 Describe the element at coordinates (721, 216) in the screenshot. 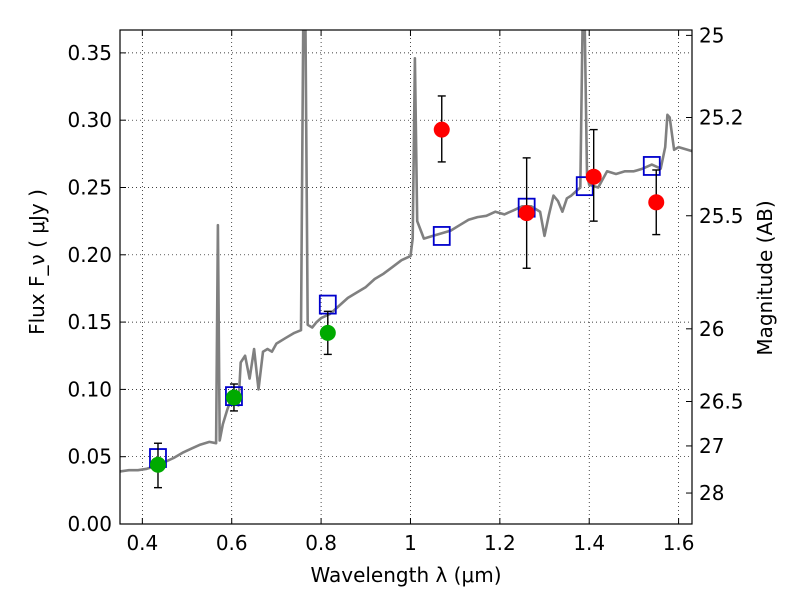

I see `right-tick-label: 25.5` at that location.